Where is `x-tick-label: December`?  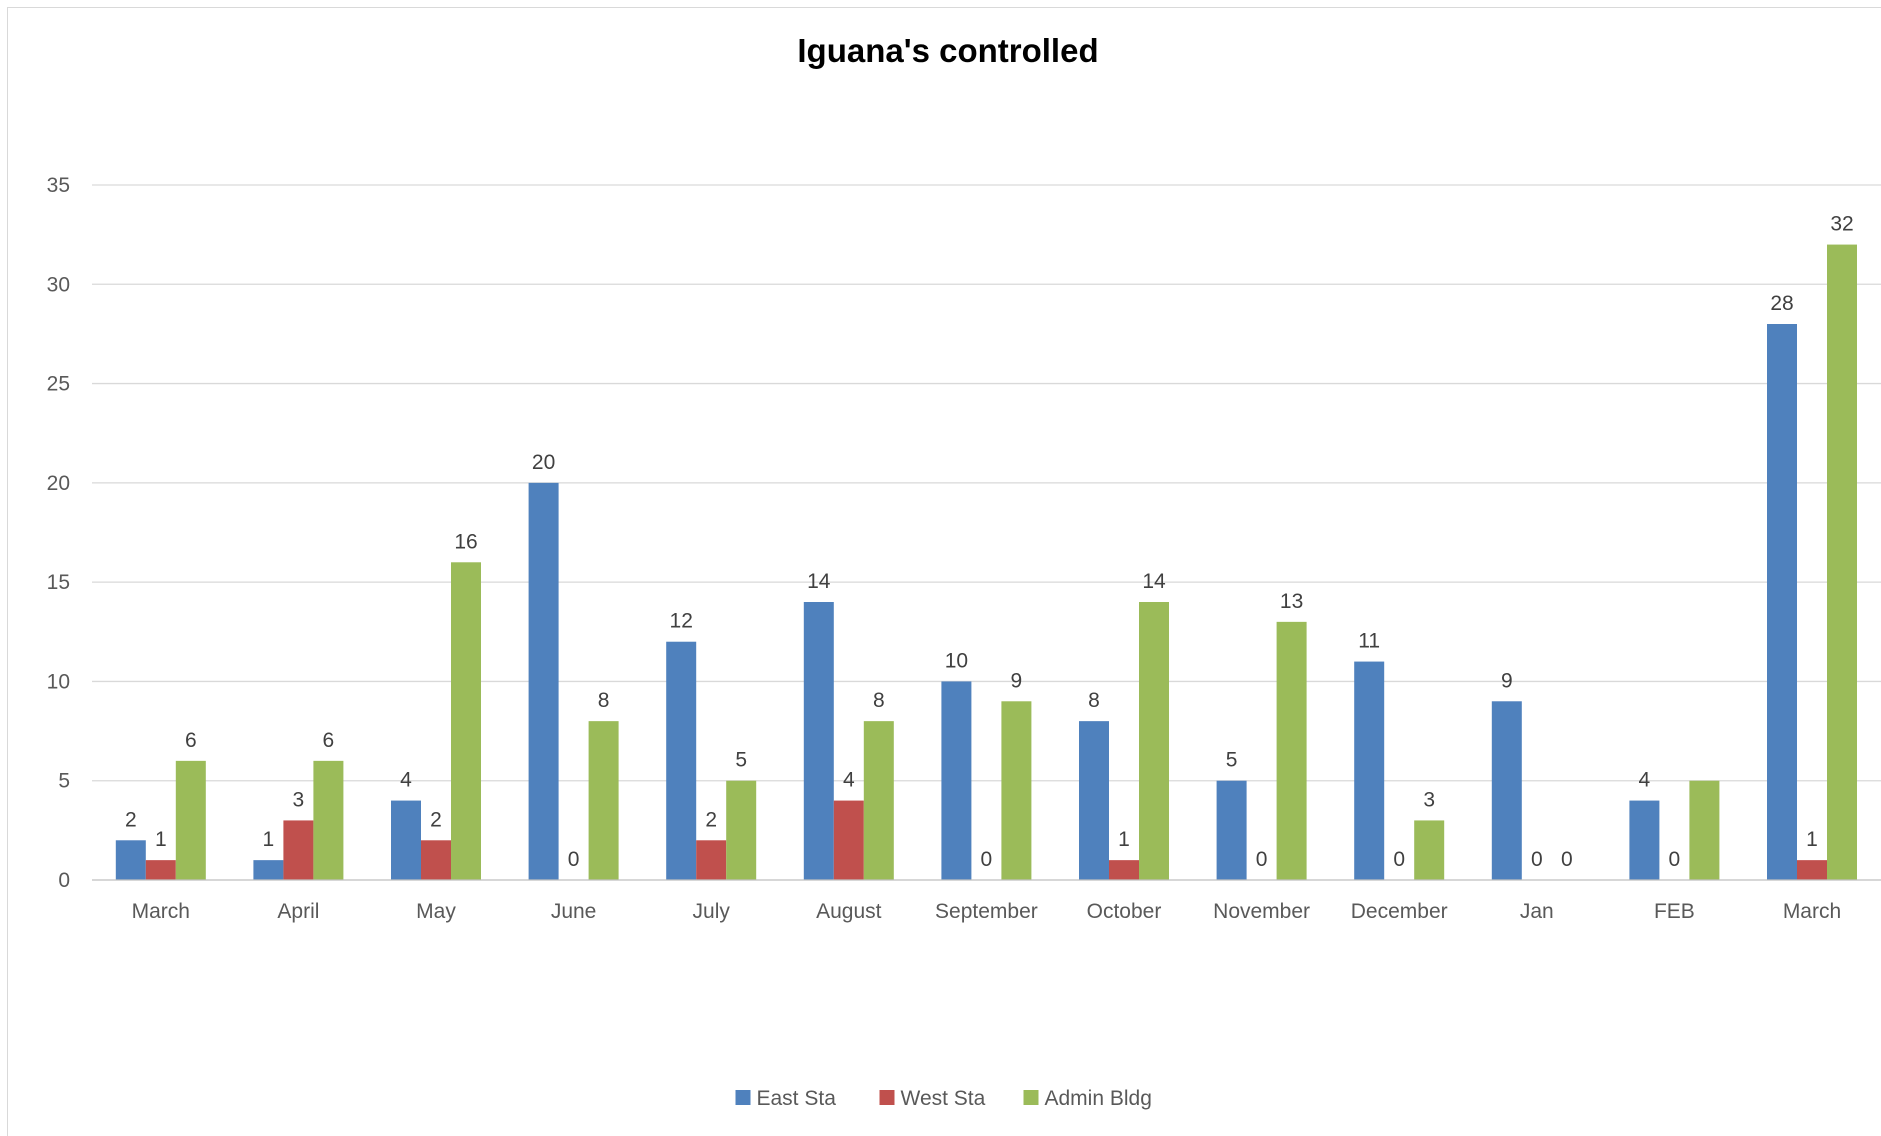
x-tick-label: December is located at coordinates (1399, 911).